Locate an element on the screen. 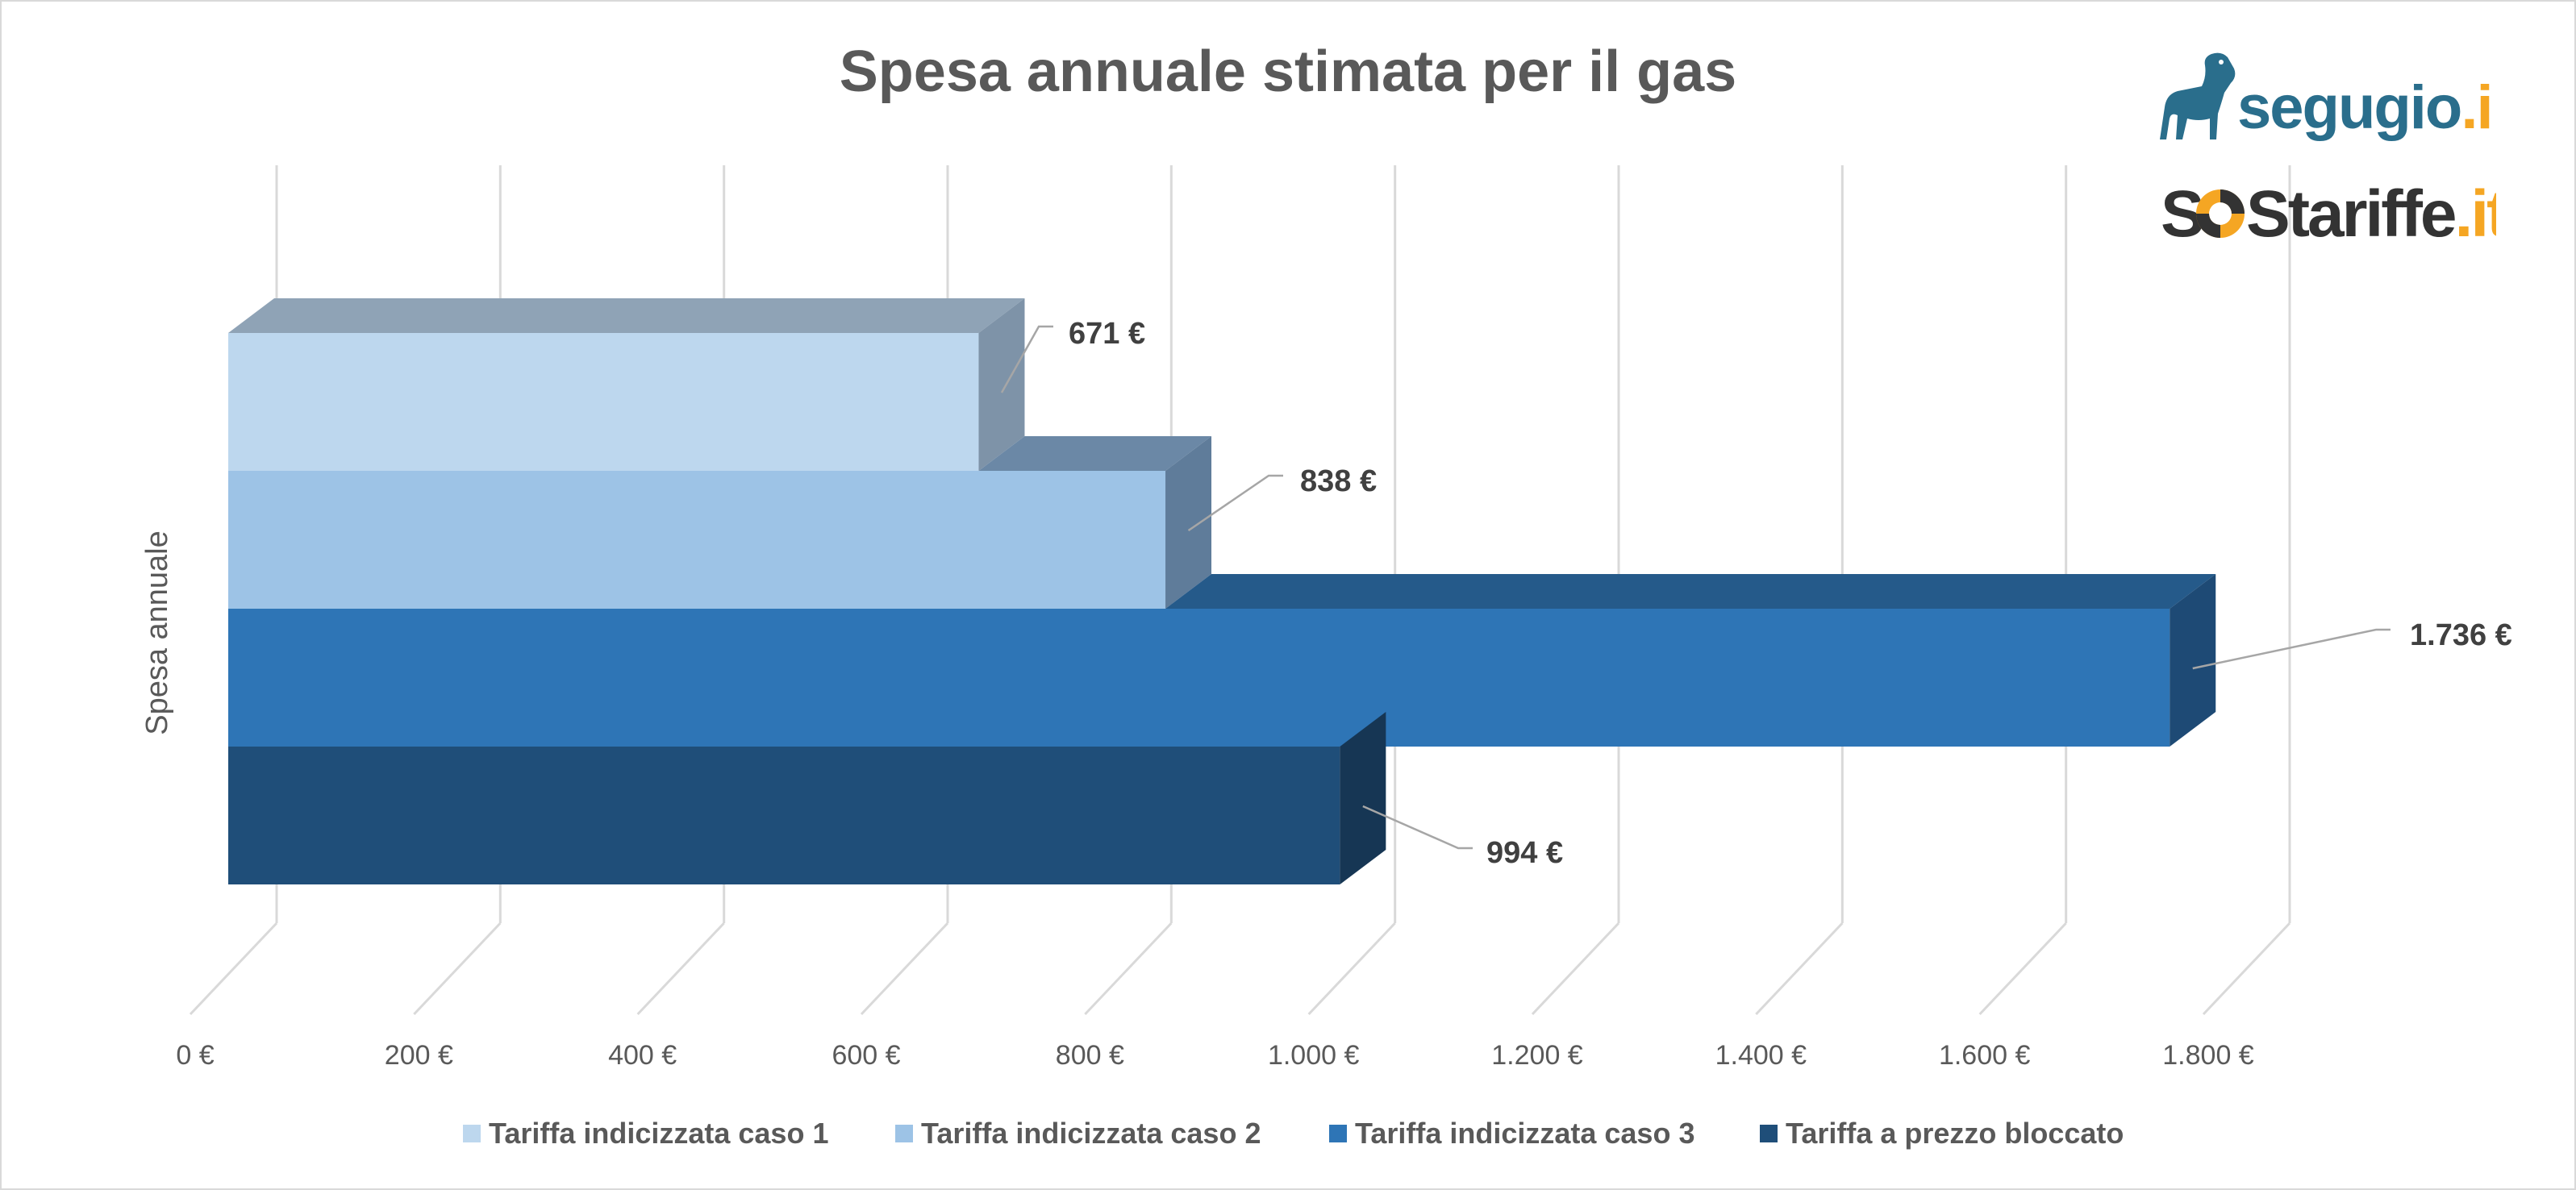 This screenshot has width=2576, height=1190. segugio-text: segugio is located at coordinates (2349, 107).